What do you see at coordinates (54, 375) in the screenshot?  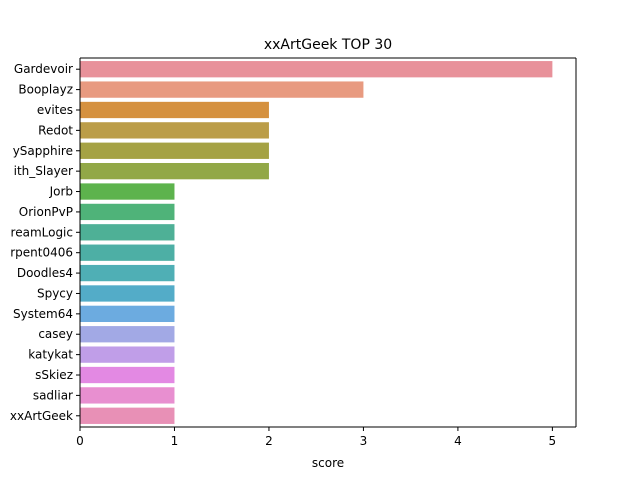 I see `y-tick-label-15: sSkiez` at bounding box center [54, 375].